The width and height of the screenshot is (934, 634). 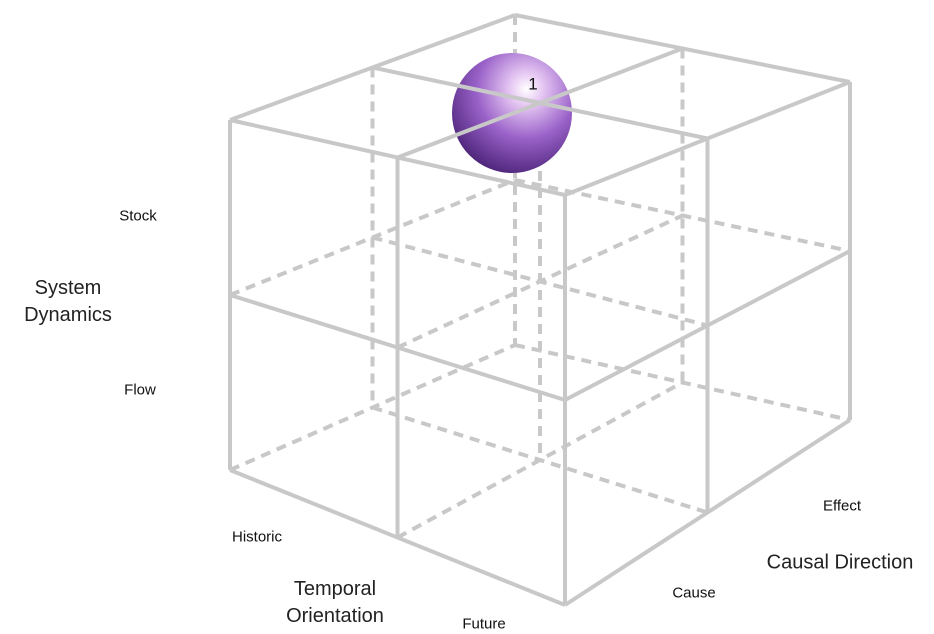 What do you see at coordinates (68, 301) in the screenshot?
I see `axis-title: System Dynamics` at bounding box center [68, 301].